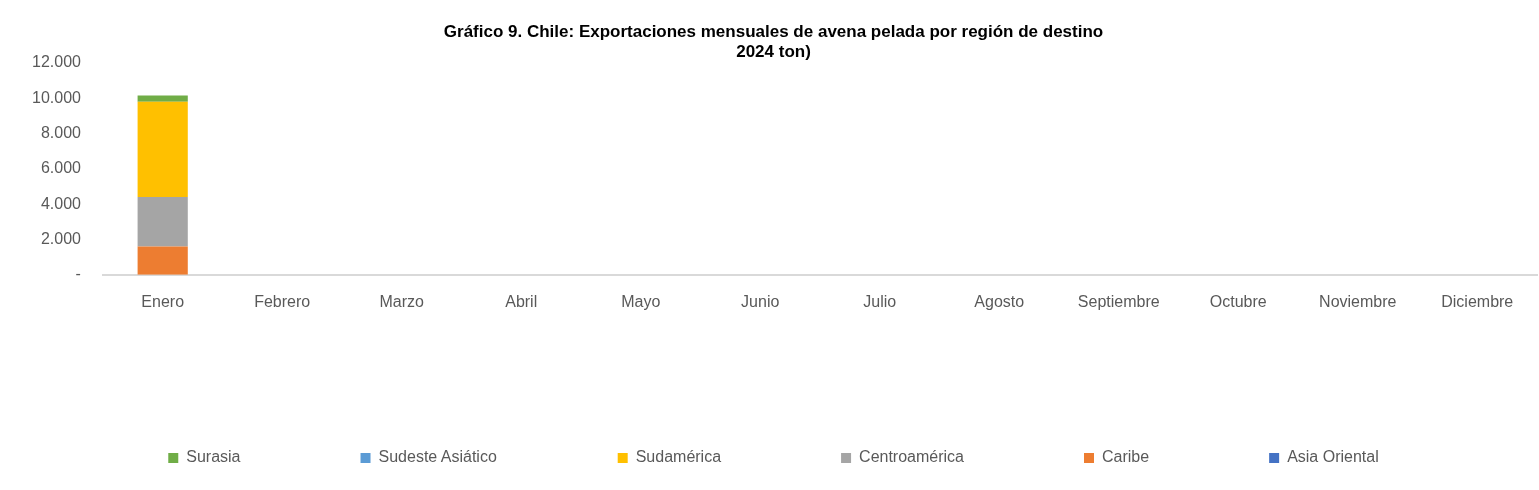  I want to click on x-tick-label: Julio, so click(880, 301).